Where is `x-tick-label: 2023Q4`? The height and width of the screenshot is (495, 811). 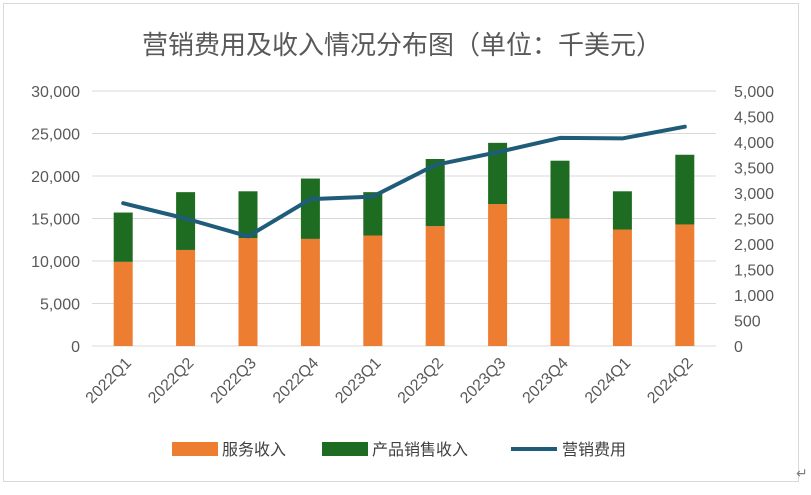
x-tick-label: 2023Q4 is located at coordinates (546, 381).